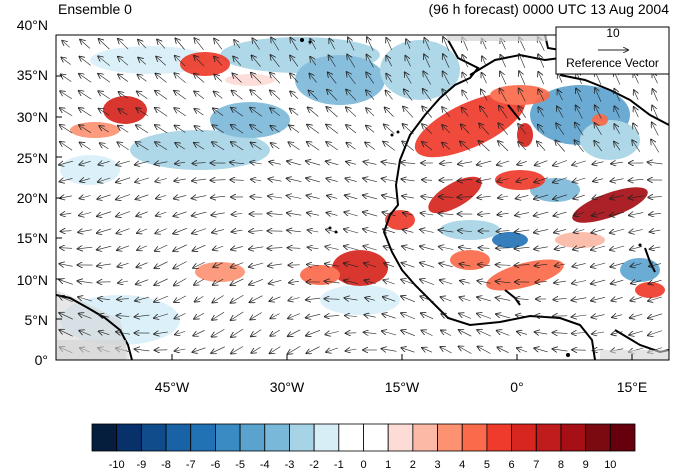 Image resolution: width=673 pixels, height=471 pixels. What do you see at coordinates (402, 357) in the screenshot?
I see `lon-ticks` at bounding box center [402, 357].